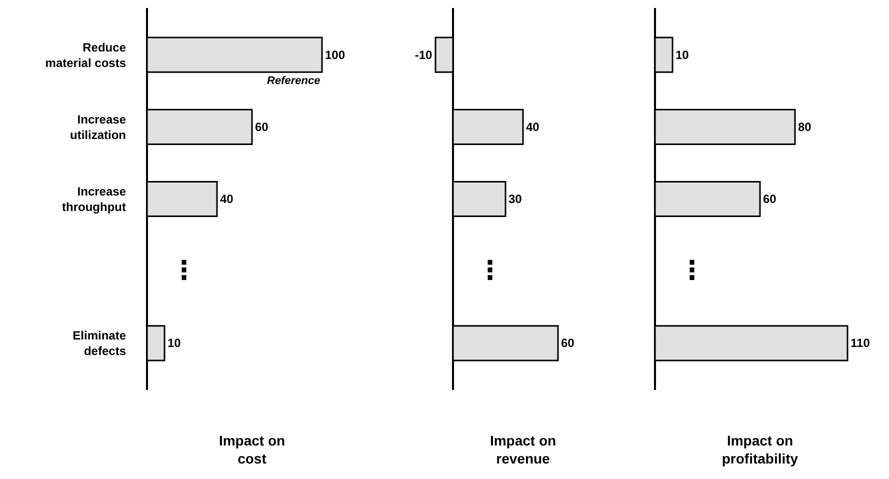 Image resolution: width=889 pixels, height=479 pixels. What do you see at coordinates (760, 449) in the screenshot?
I see `x-axis-title: Impact on profitability` at bounding box center [760, 449].